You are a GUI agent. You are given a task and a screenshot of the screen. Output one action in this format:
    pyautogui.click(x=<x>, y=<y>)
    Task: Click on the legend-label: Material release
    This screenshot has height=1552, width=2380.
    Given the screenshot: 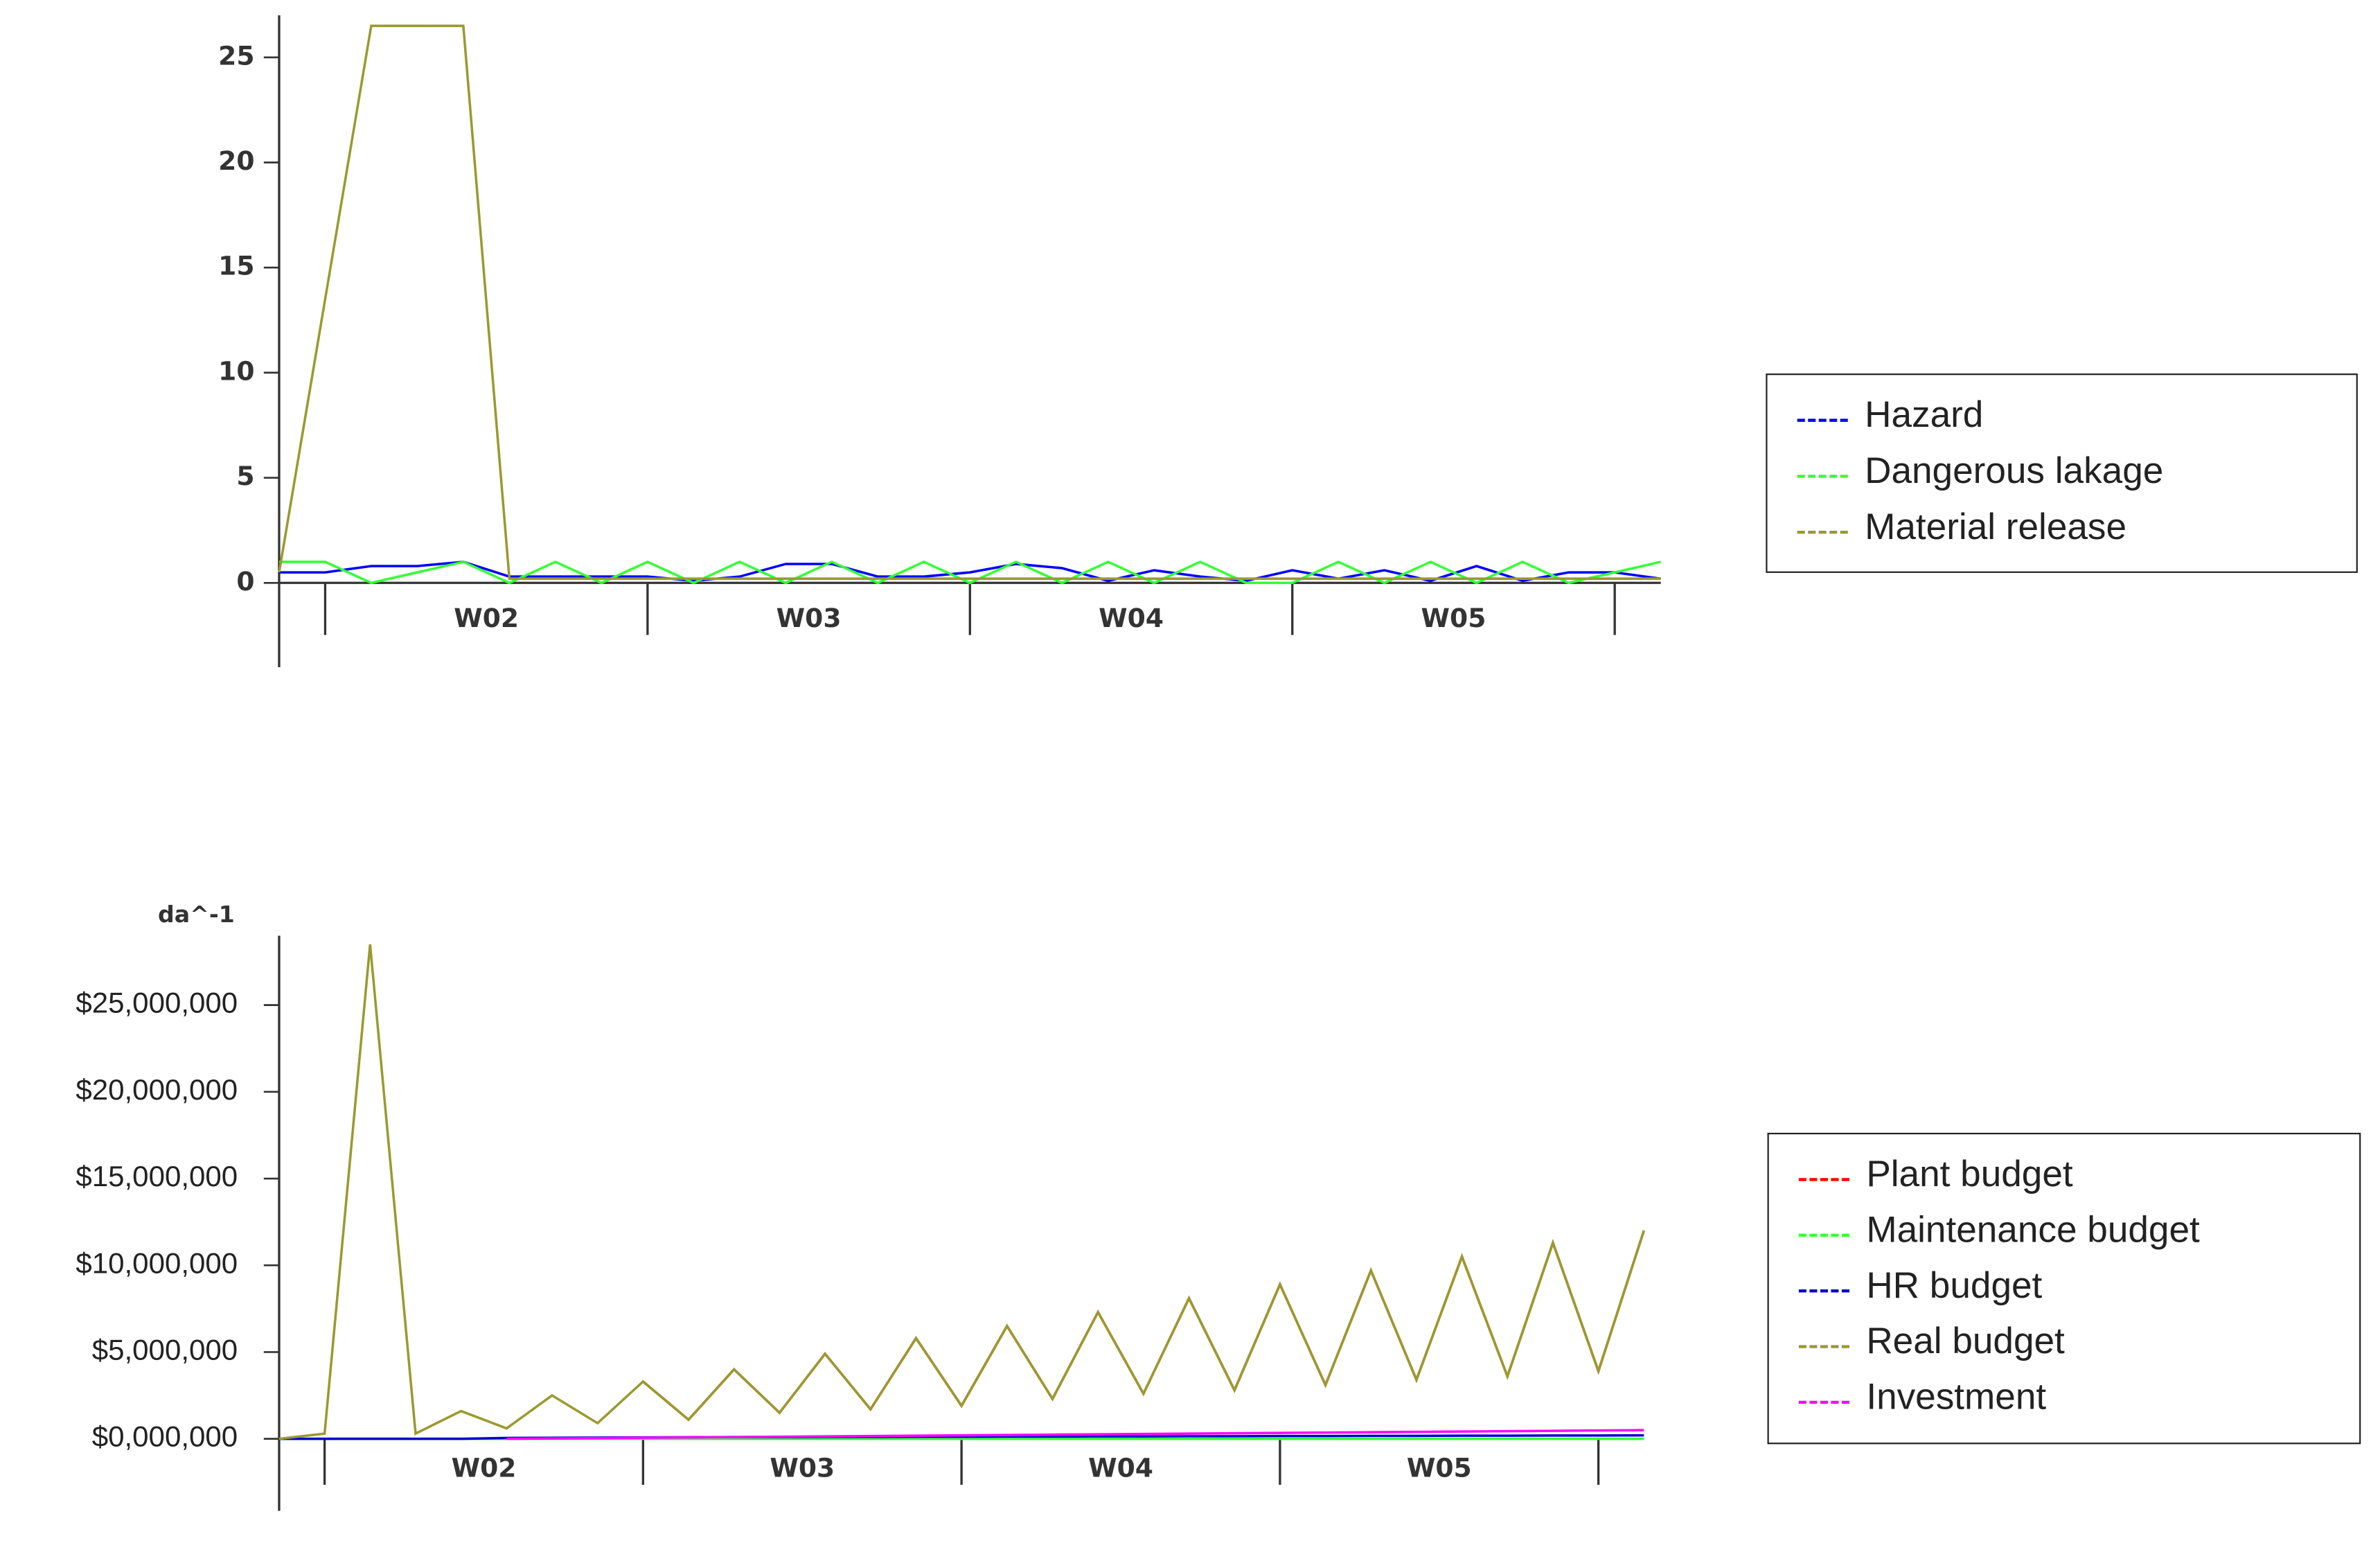 What is the action you would take?
    pyautogui.click(x=1995, y=526)
    